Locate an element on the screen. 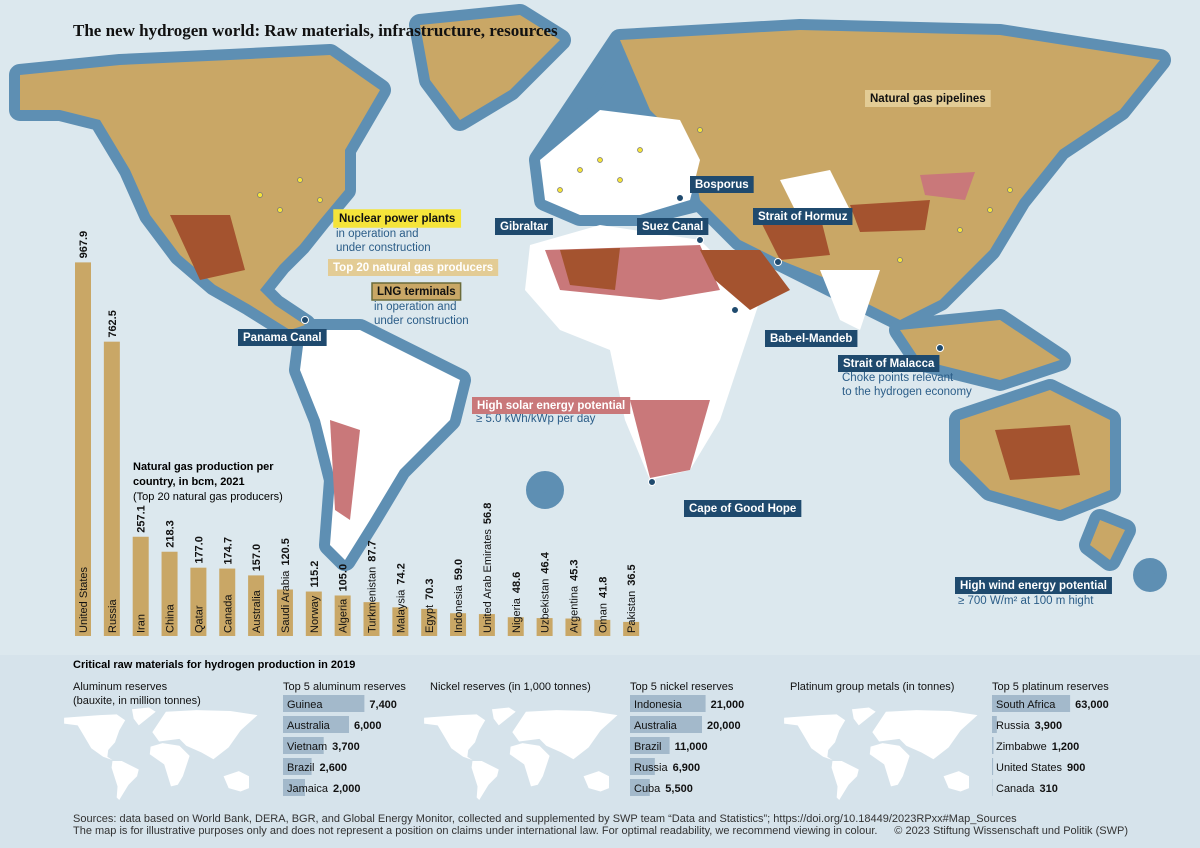 Image resolution: width=1200 pixels, height=848 pixels. reserve-name: Indonesia is located at coordinates (658, 705).